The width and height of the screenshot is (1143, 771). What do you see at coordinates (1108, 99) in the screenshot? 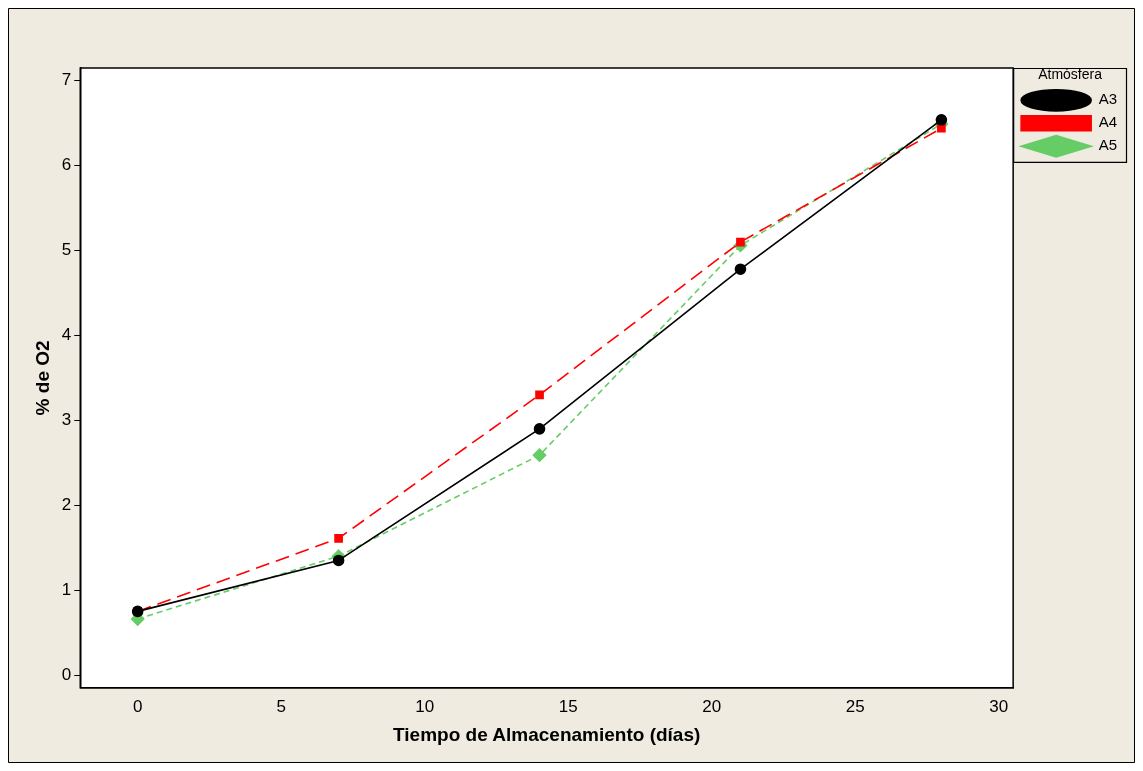
I see `legend-label: A3` at bounding box center [1108, 99].